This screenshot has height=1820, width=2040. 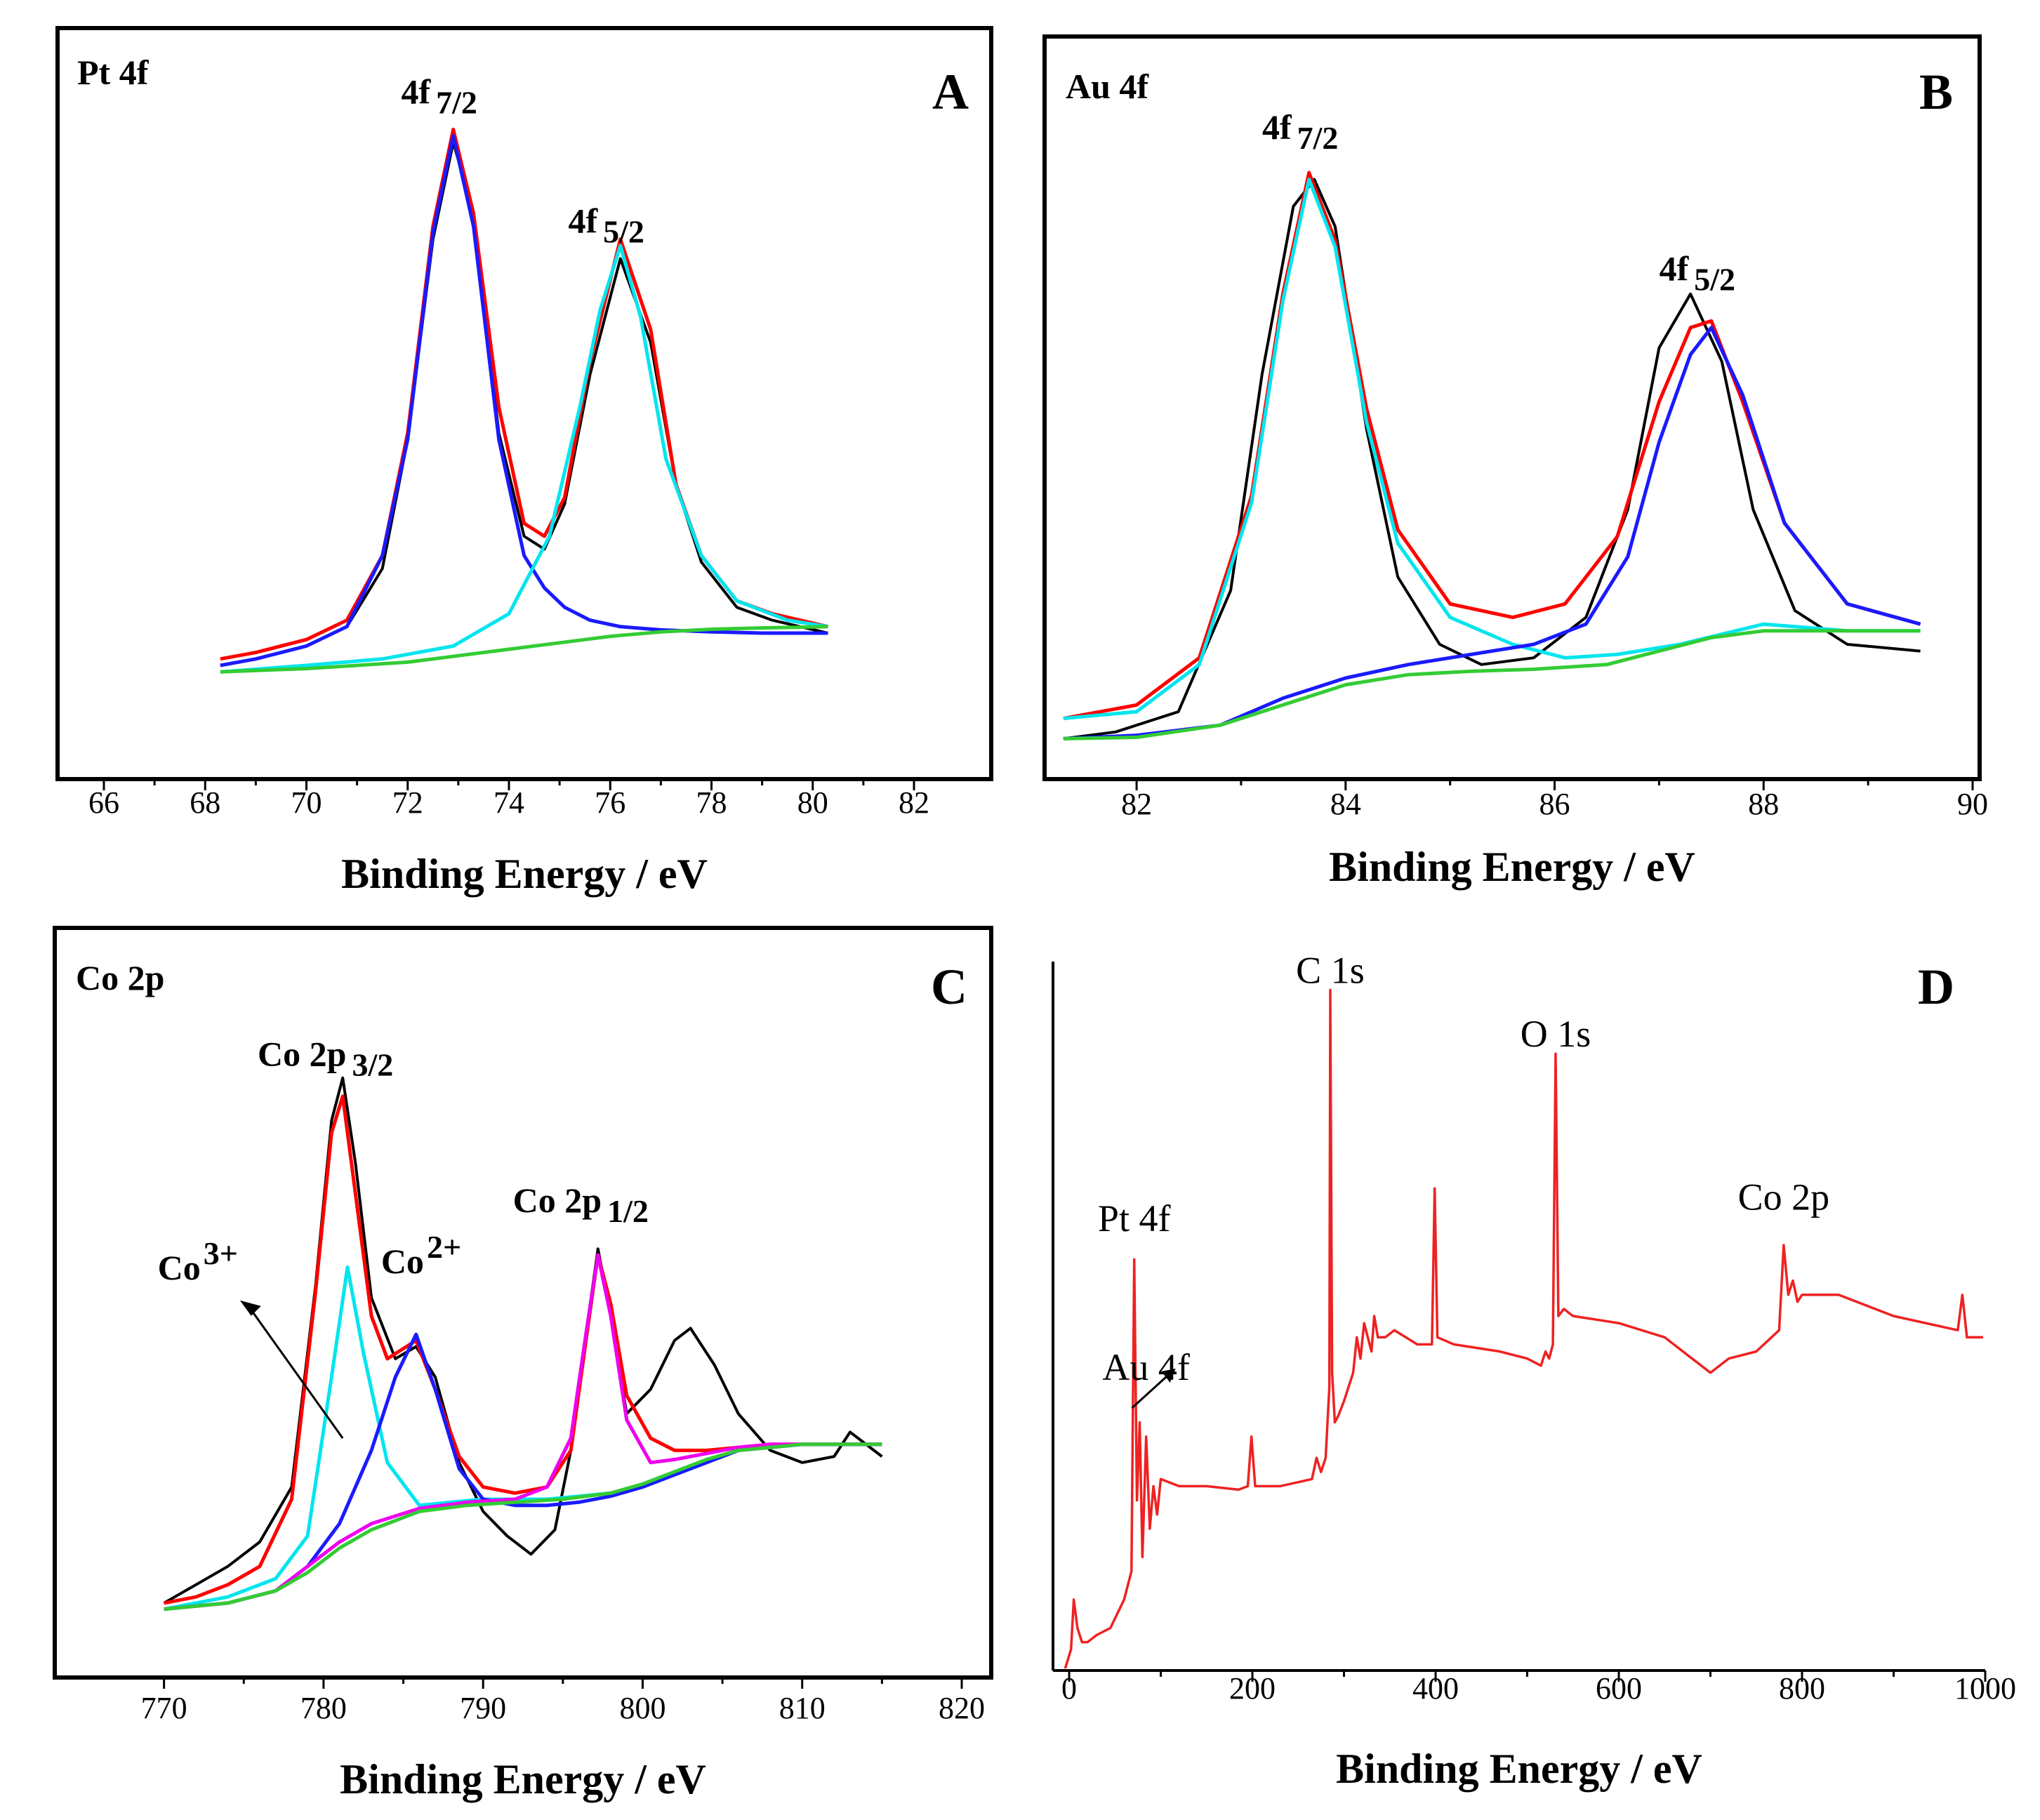 What do you see at coordinates (523, 1432) in the screenshot?
I see `series-line-co-2p1-2-component` at bounding box center [523, 1432].